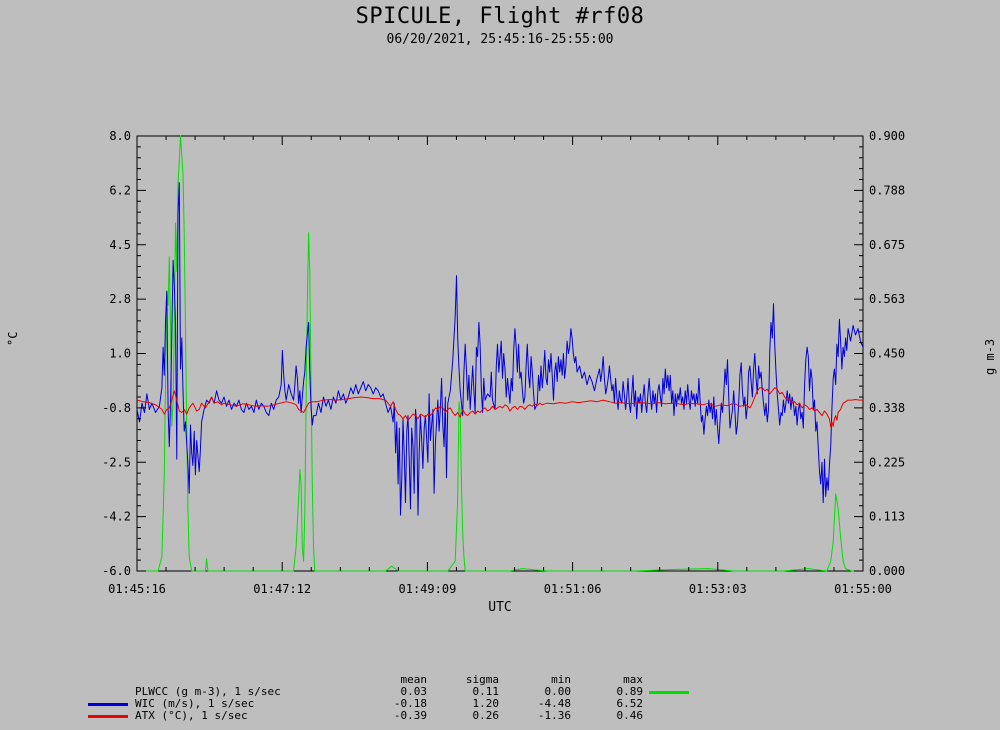 The height and width of the screenshot is (730, 1000). I want to click on chart-title: SPICULE, Flight #rf08, so click(500, 16).